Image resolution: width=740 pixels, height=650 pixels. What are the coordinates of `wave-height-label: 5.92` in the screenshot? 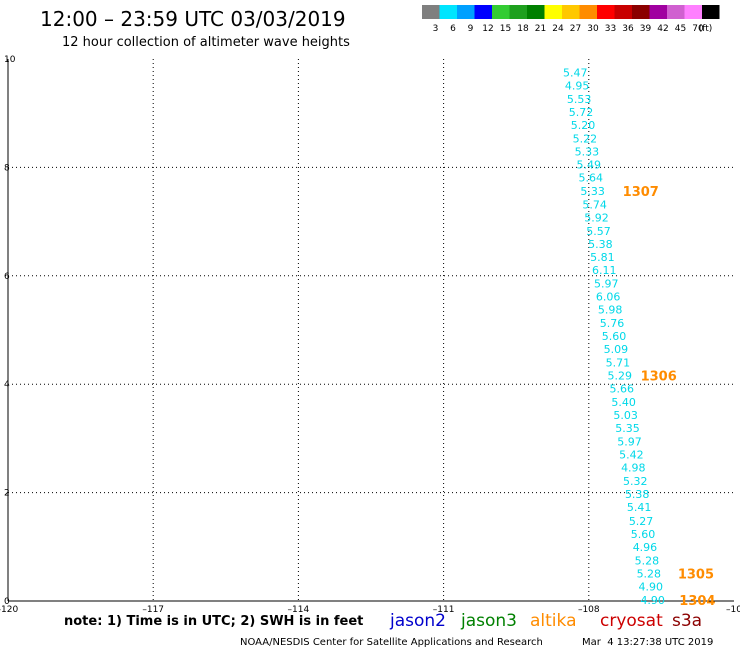 It's located at (596, 217).